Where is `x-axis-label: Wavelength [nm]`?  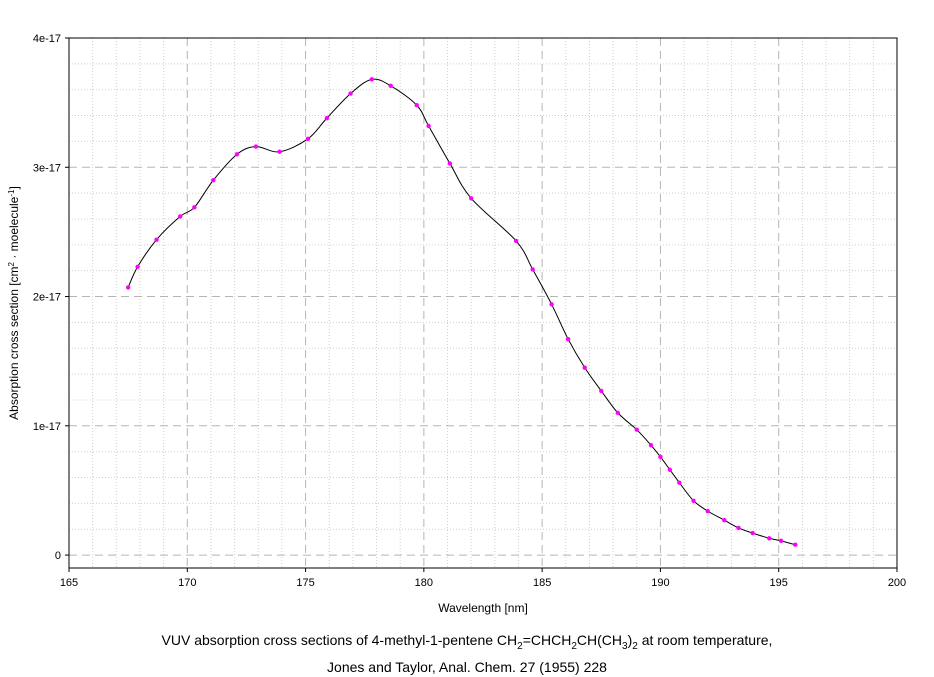 x-axis-label: Wavelength [nm] is located at coordinates (483, 608).